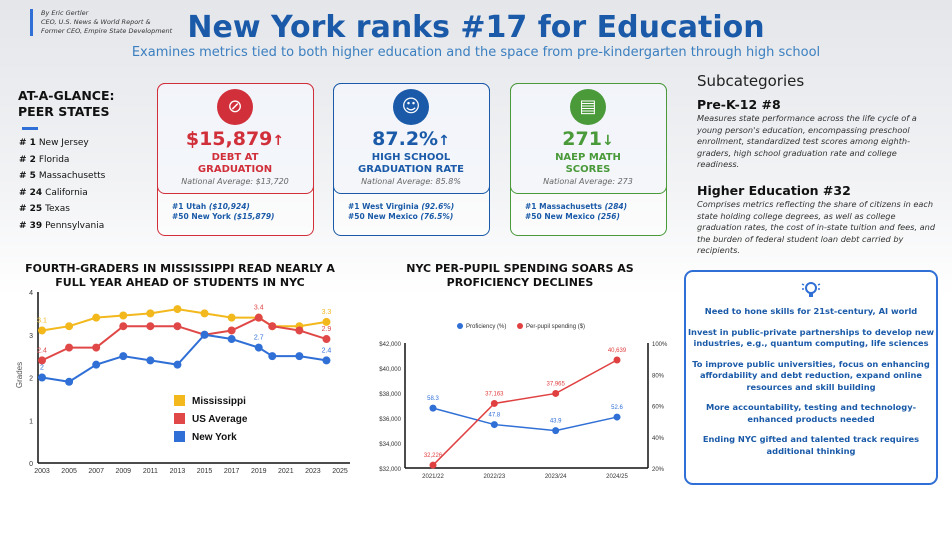 This screenshot has width=952, height=537. I want to click on divider, so click(30, 128).